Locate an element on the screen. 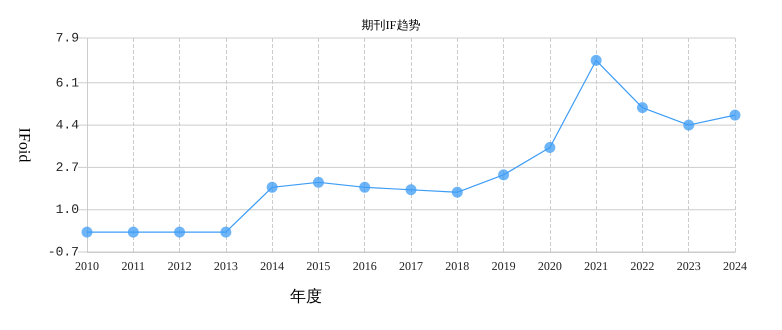  x-tick-label: 2011 is located at coordinates (134, 266).